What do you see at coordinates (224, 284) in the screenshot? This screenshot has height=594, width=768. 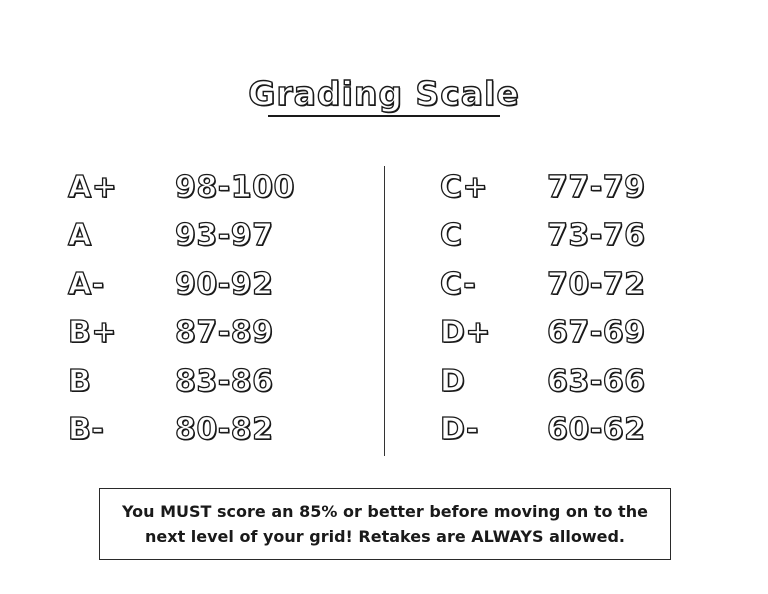 I see `grade-range: 90-92` at bounding box center [224, 284].